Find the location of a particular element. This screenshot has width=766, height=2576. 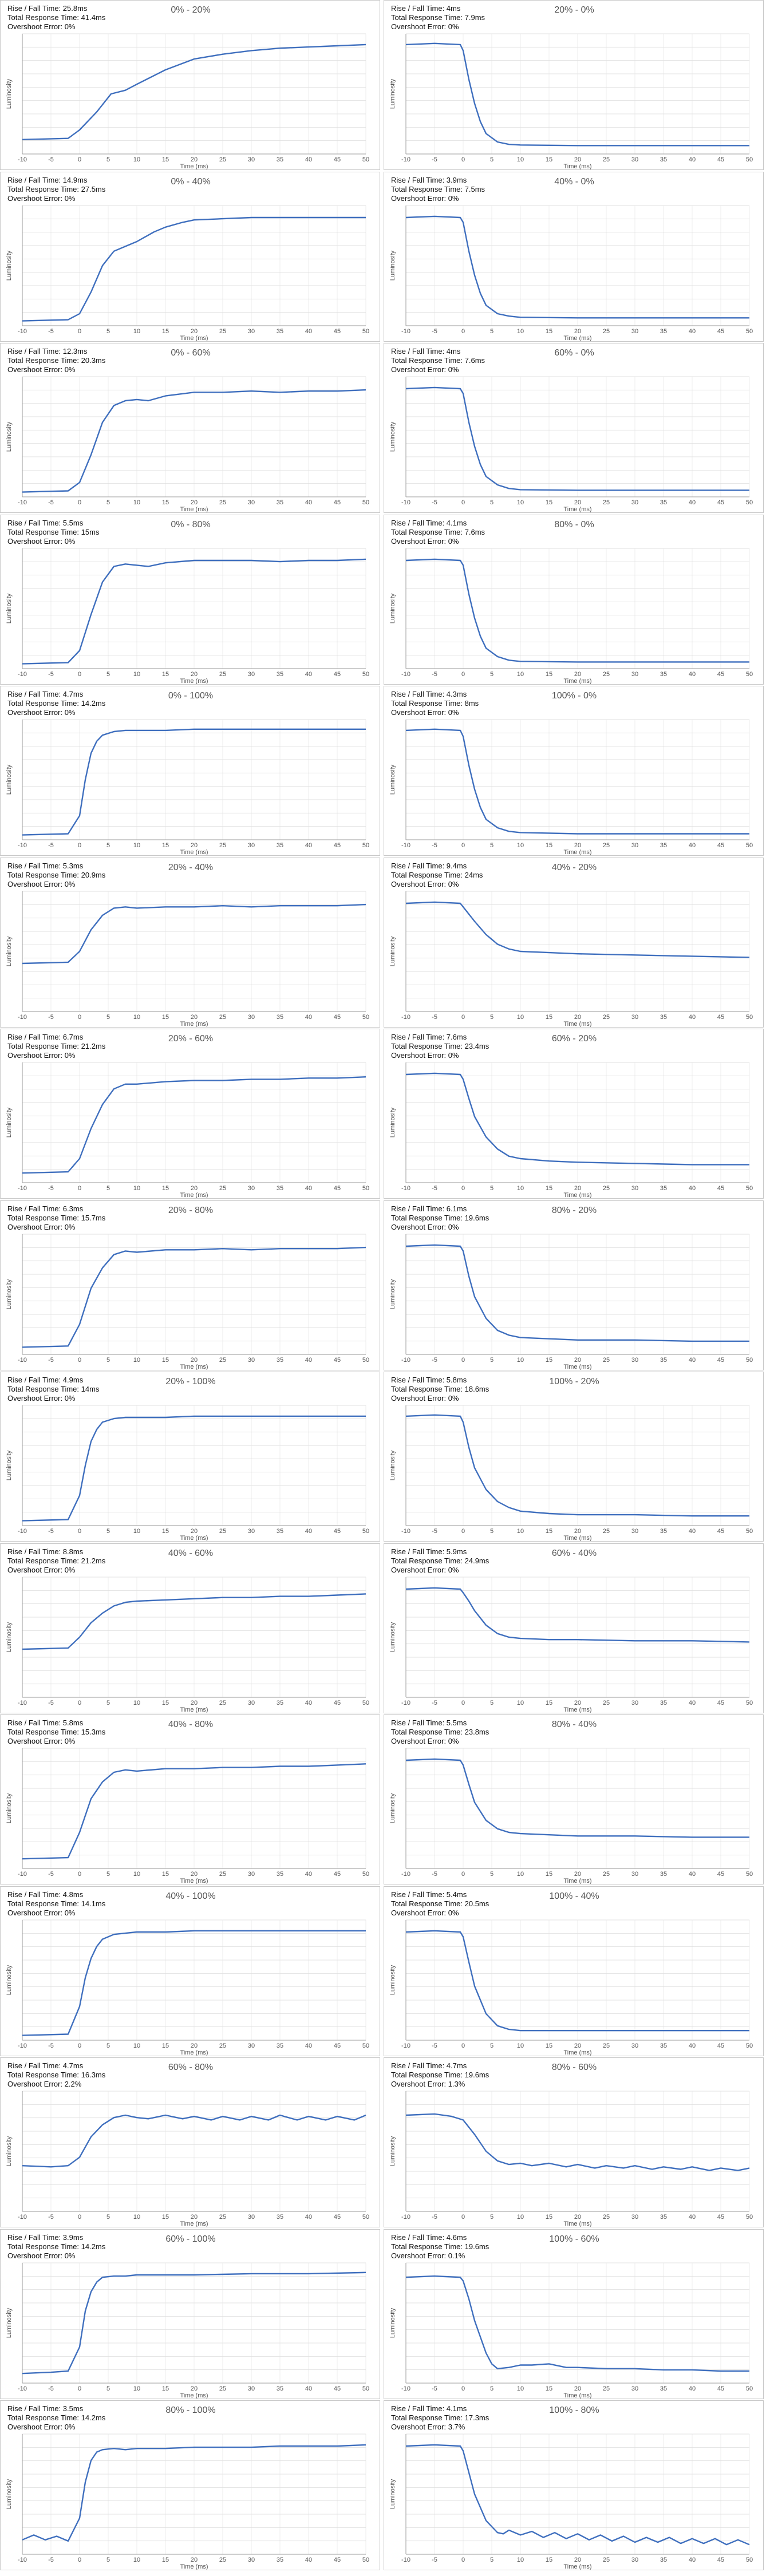

chart-title: 100% - 80% is located at coordinates (574, 2410).